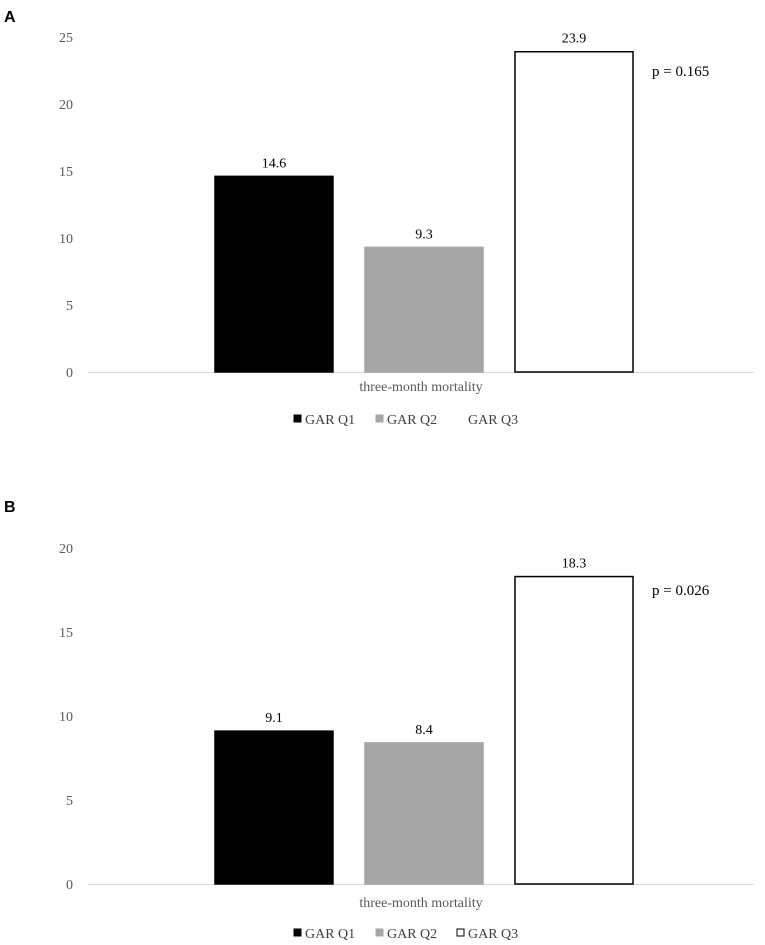 The height and width of the screenshot is (945, 765). Describe the element at coordinates (681, 591) in the screenshot. I see `p-value-annotation: p = 0.026` at that location.